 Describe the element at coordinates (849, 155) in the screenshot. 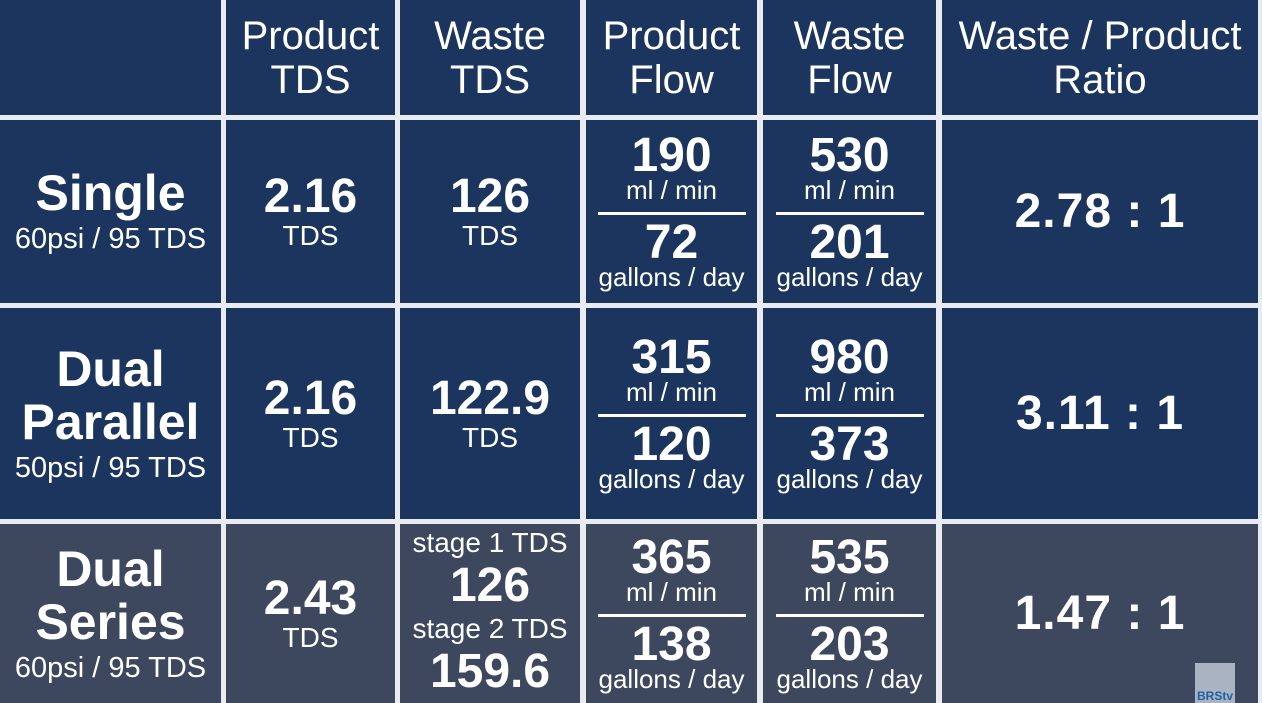

I see `waste-flow-ml-value: 530` at that location.